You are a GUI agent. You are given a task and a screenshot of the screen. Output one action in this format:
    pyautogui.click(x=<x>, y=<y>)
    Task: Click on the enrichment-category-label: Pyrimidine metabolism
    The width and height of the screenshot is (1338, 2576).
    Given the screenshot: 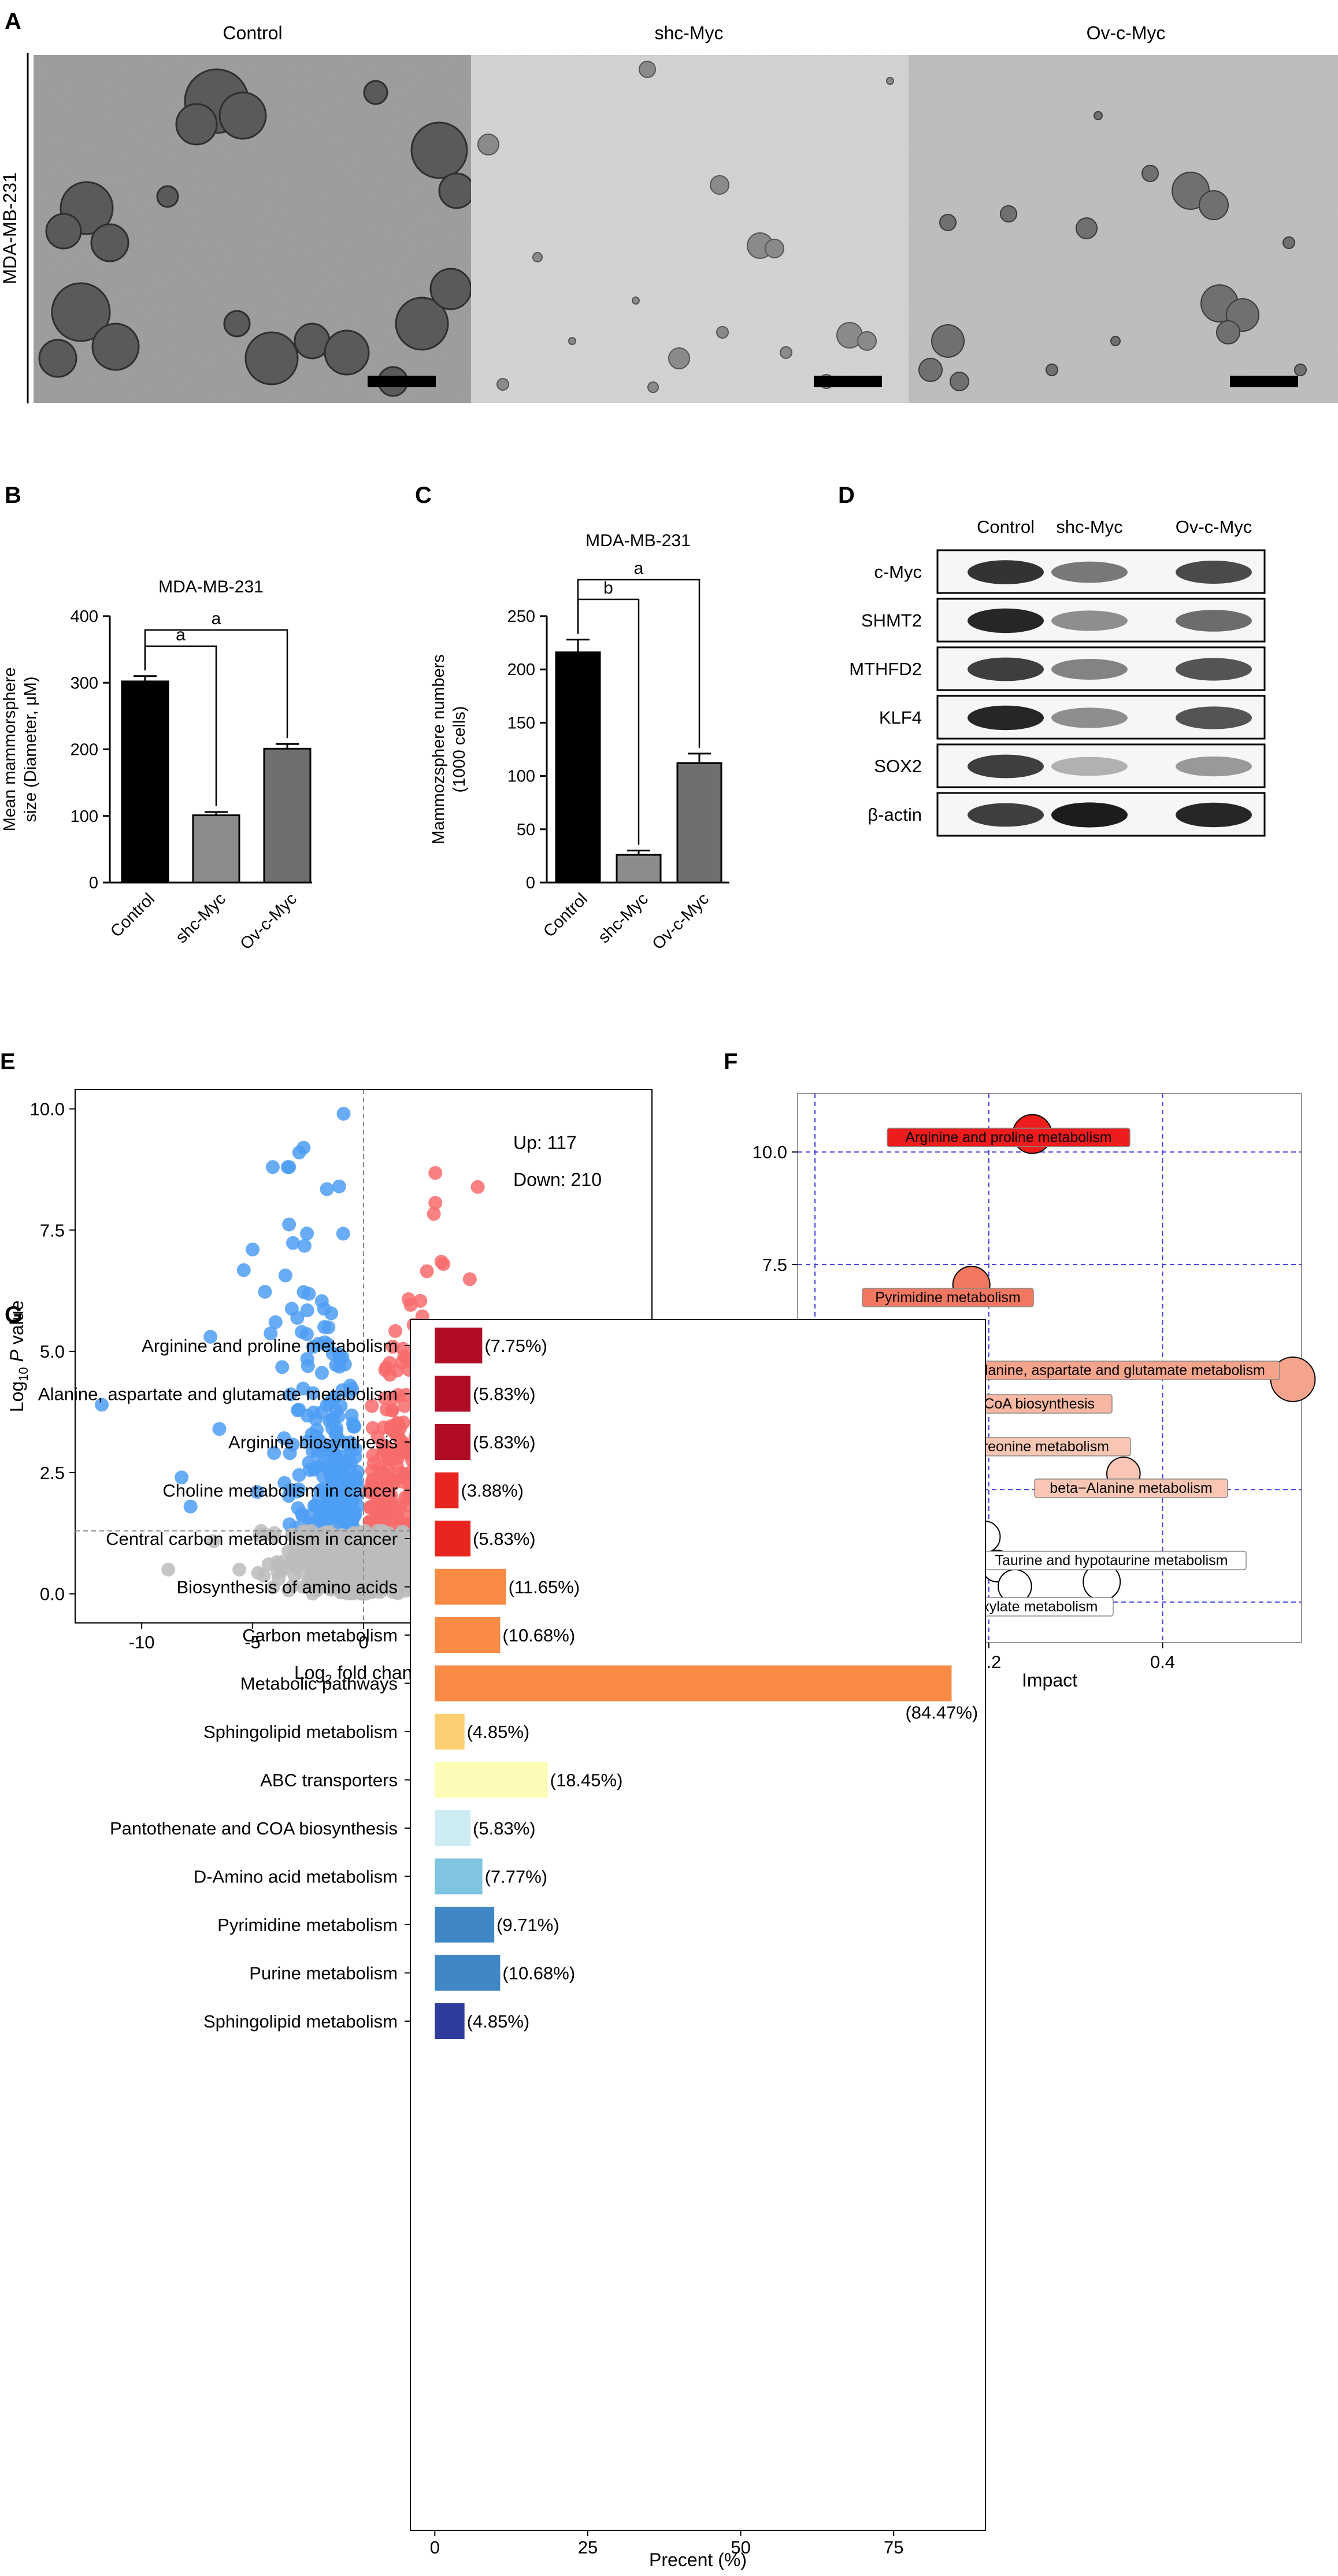 What is the action you would take?
    pyautogui.click(x=307, y=1925)
    